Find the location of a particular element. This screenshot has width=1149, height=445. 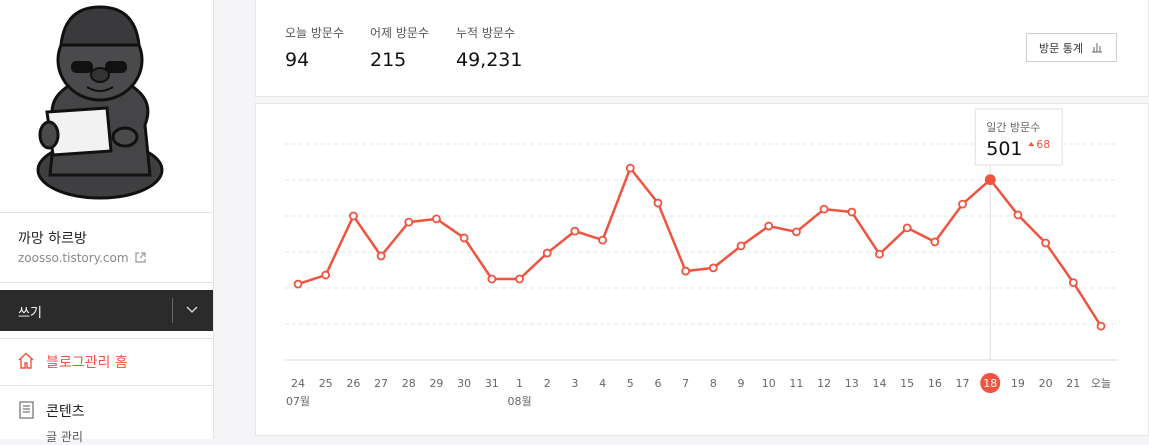

menu-item: 콘텐츠 is located at coordinates (65, 412).